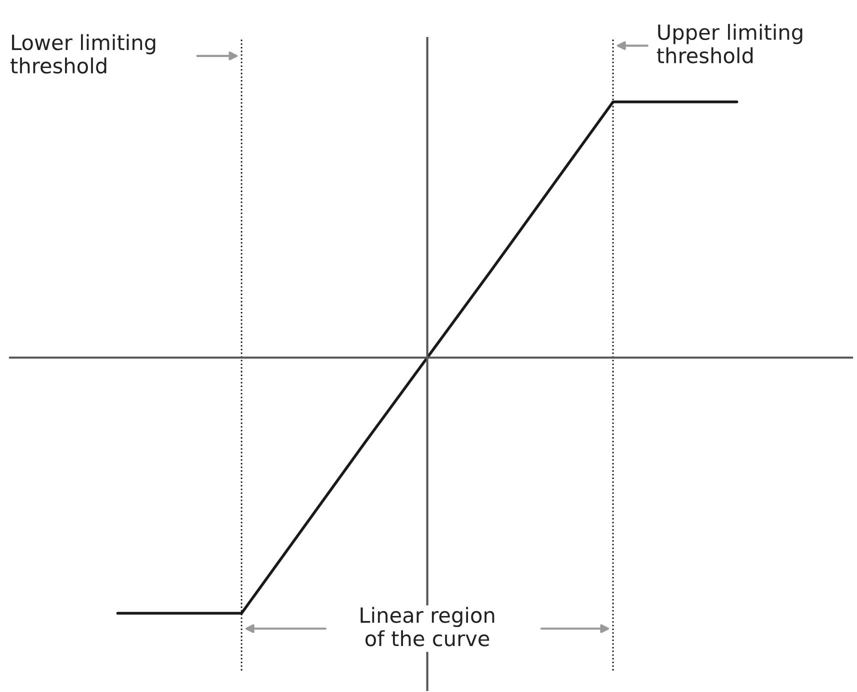 This screenshot has width=857, height=692. Describe the element at coordinates (83, 54) in the screenshot. I see `text: Lower limiting threshold` at that location.